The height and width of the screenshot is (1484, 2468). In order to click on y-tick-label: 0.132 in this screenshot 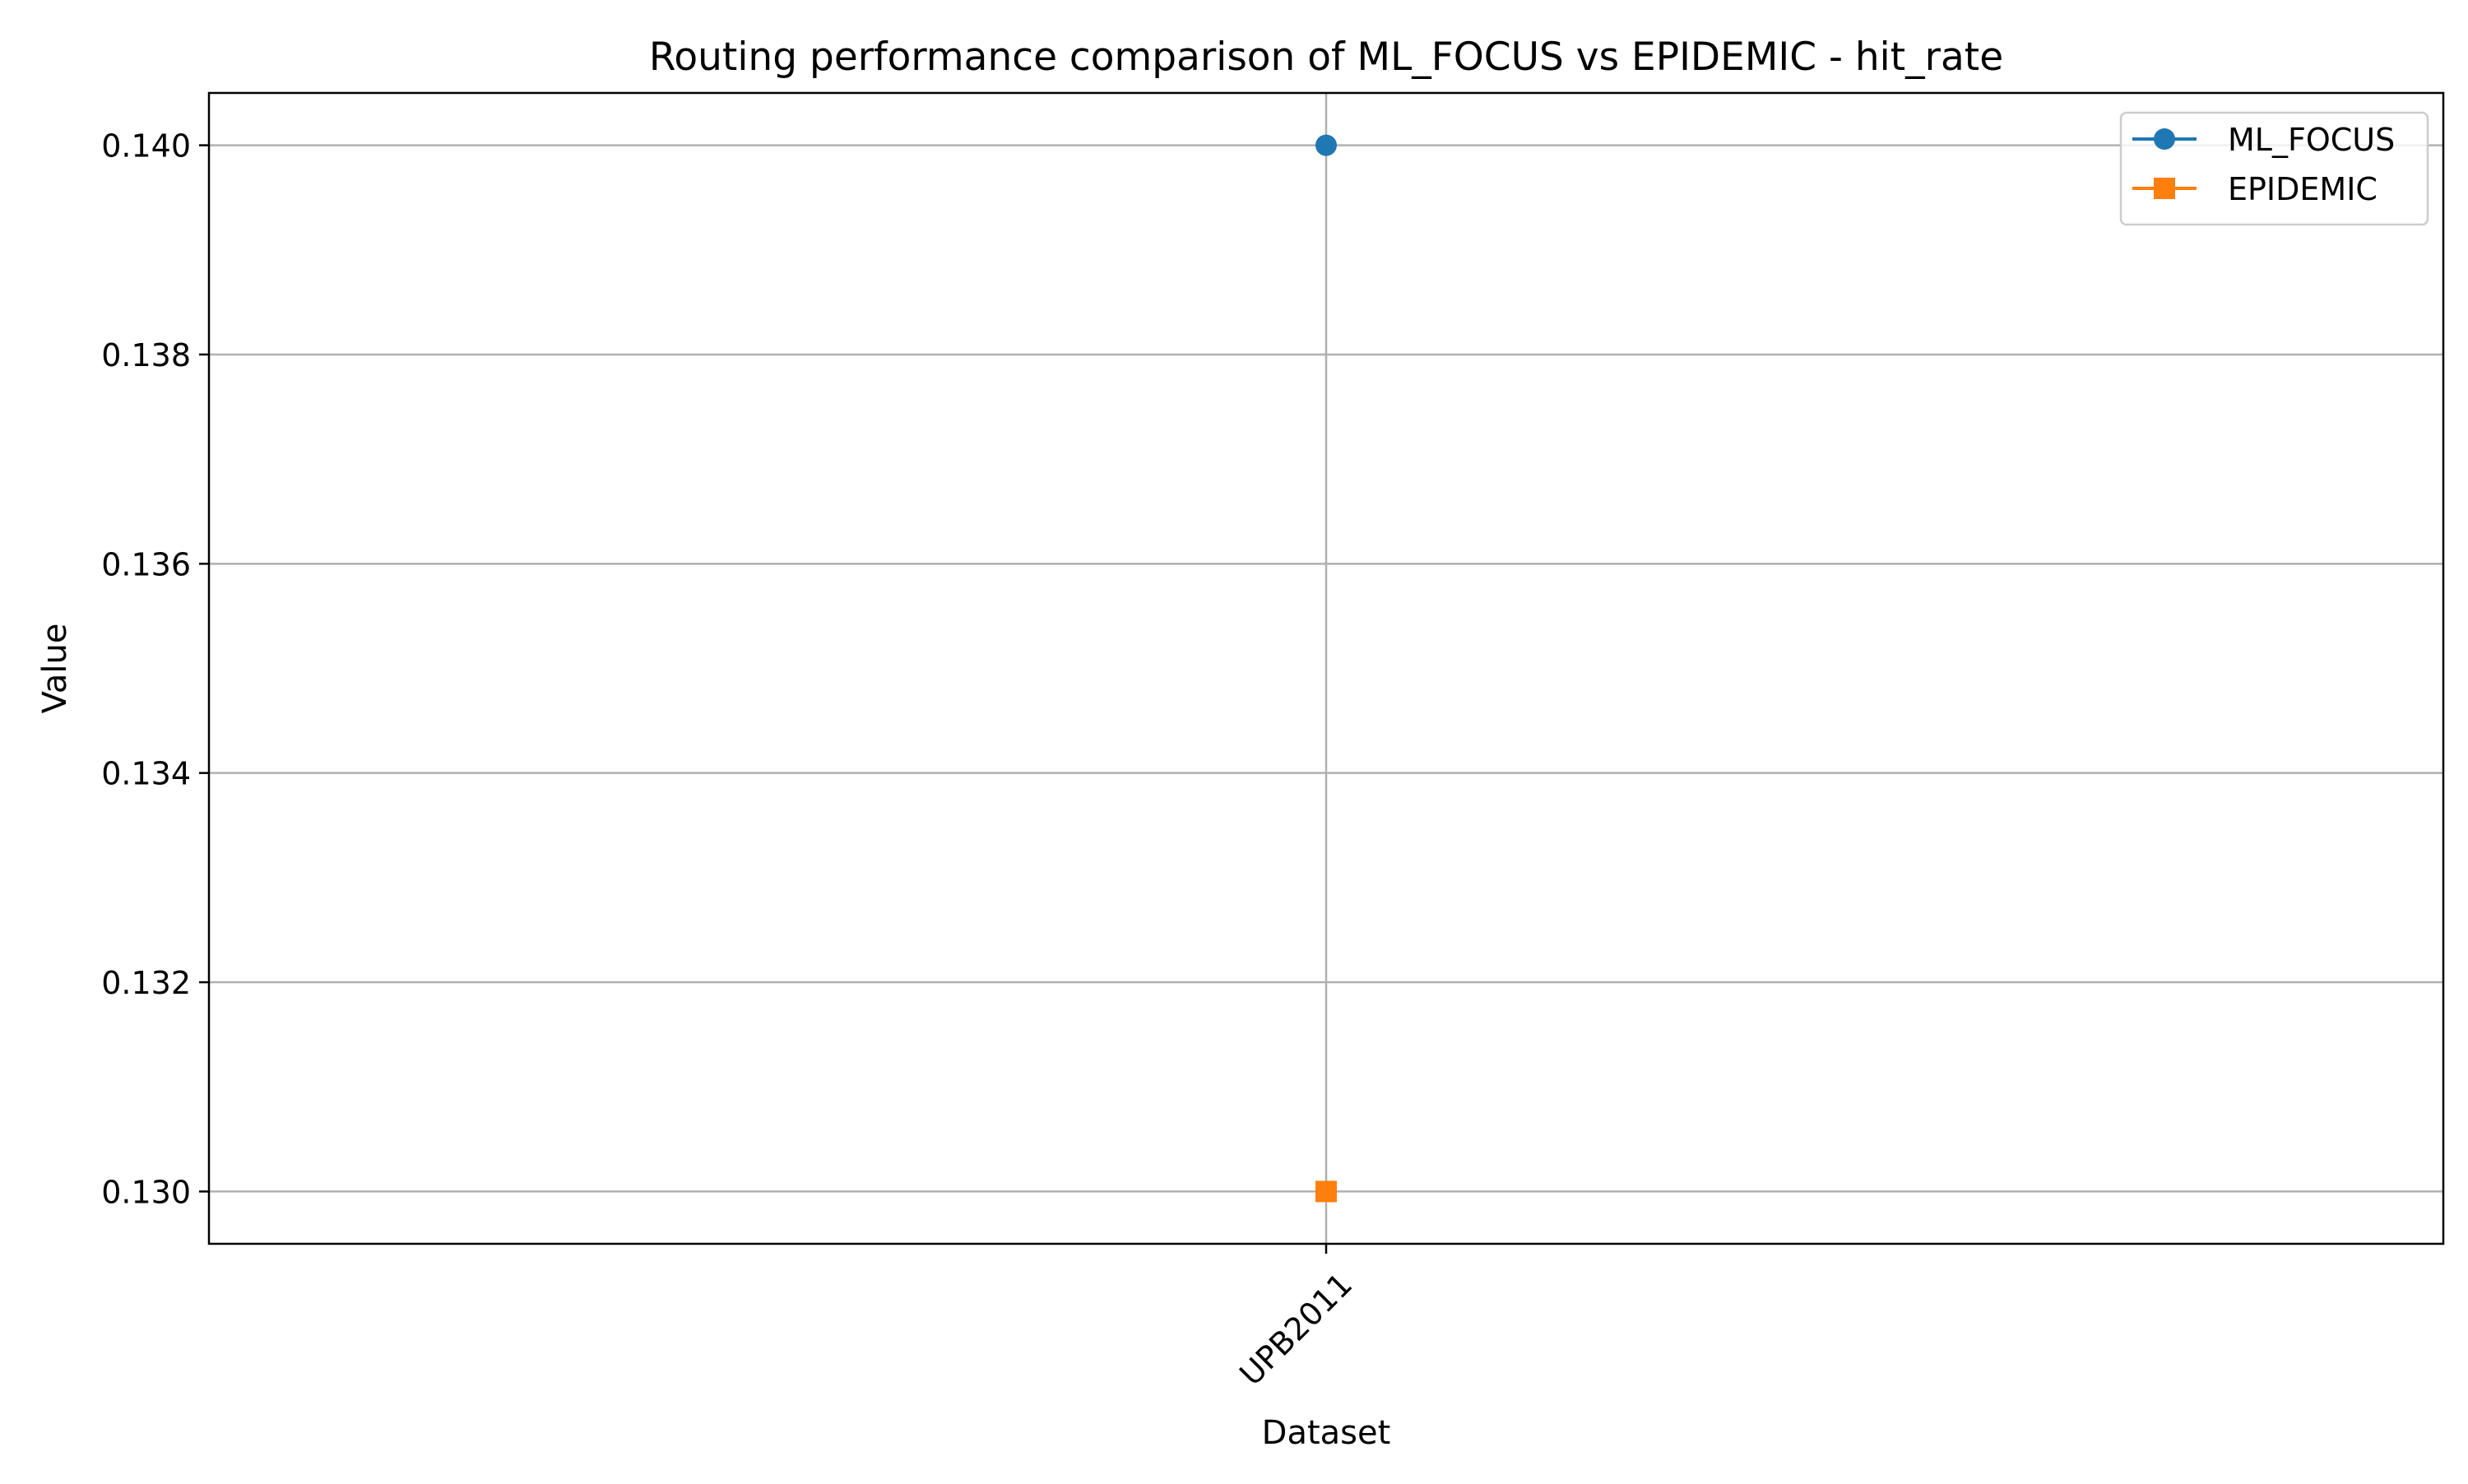, I will do `click(146, 983)`.